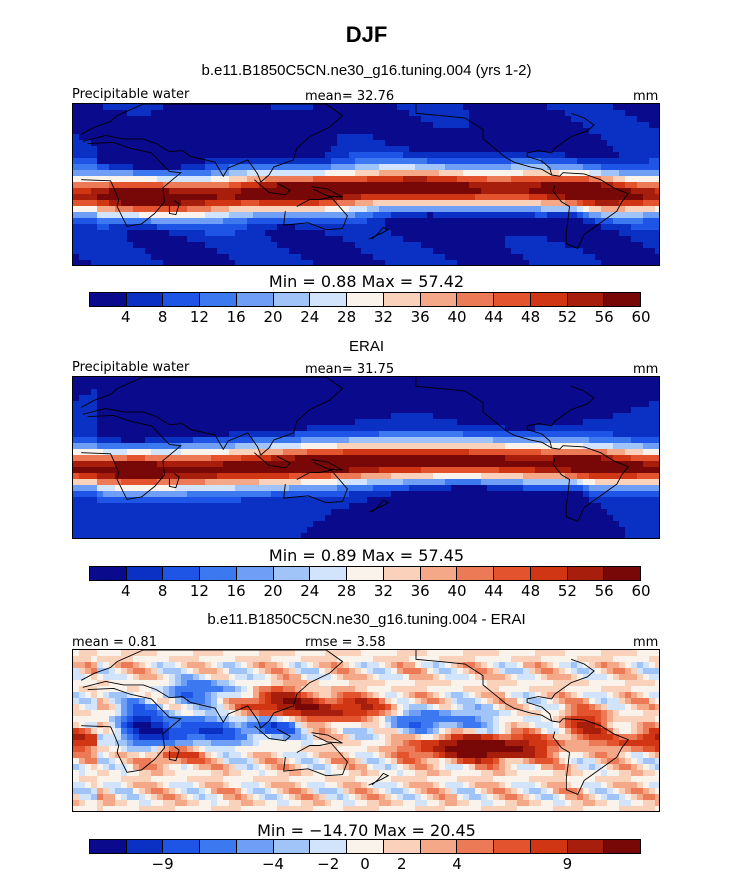 This screenshot has width=733, height=883. Describe the element at coordinates (457, 864) in the screenshot. I see `colorbar-tick-label: 4` at that location.